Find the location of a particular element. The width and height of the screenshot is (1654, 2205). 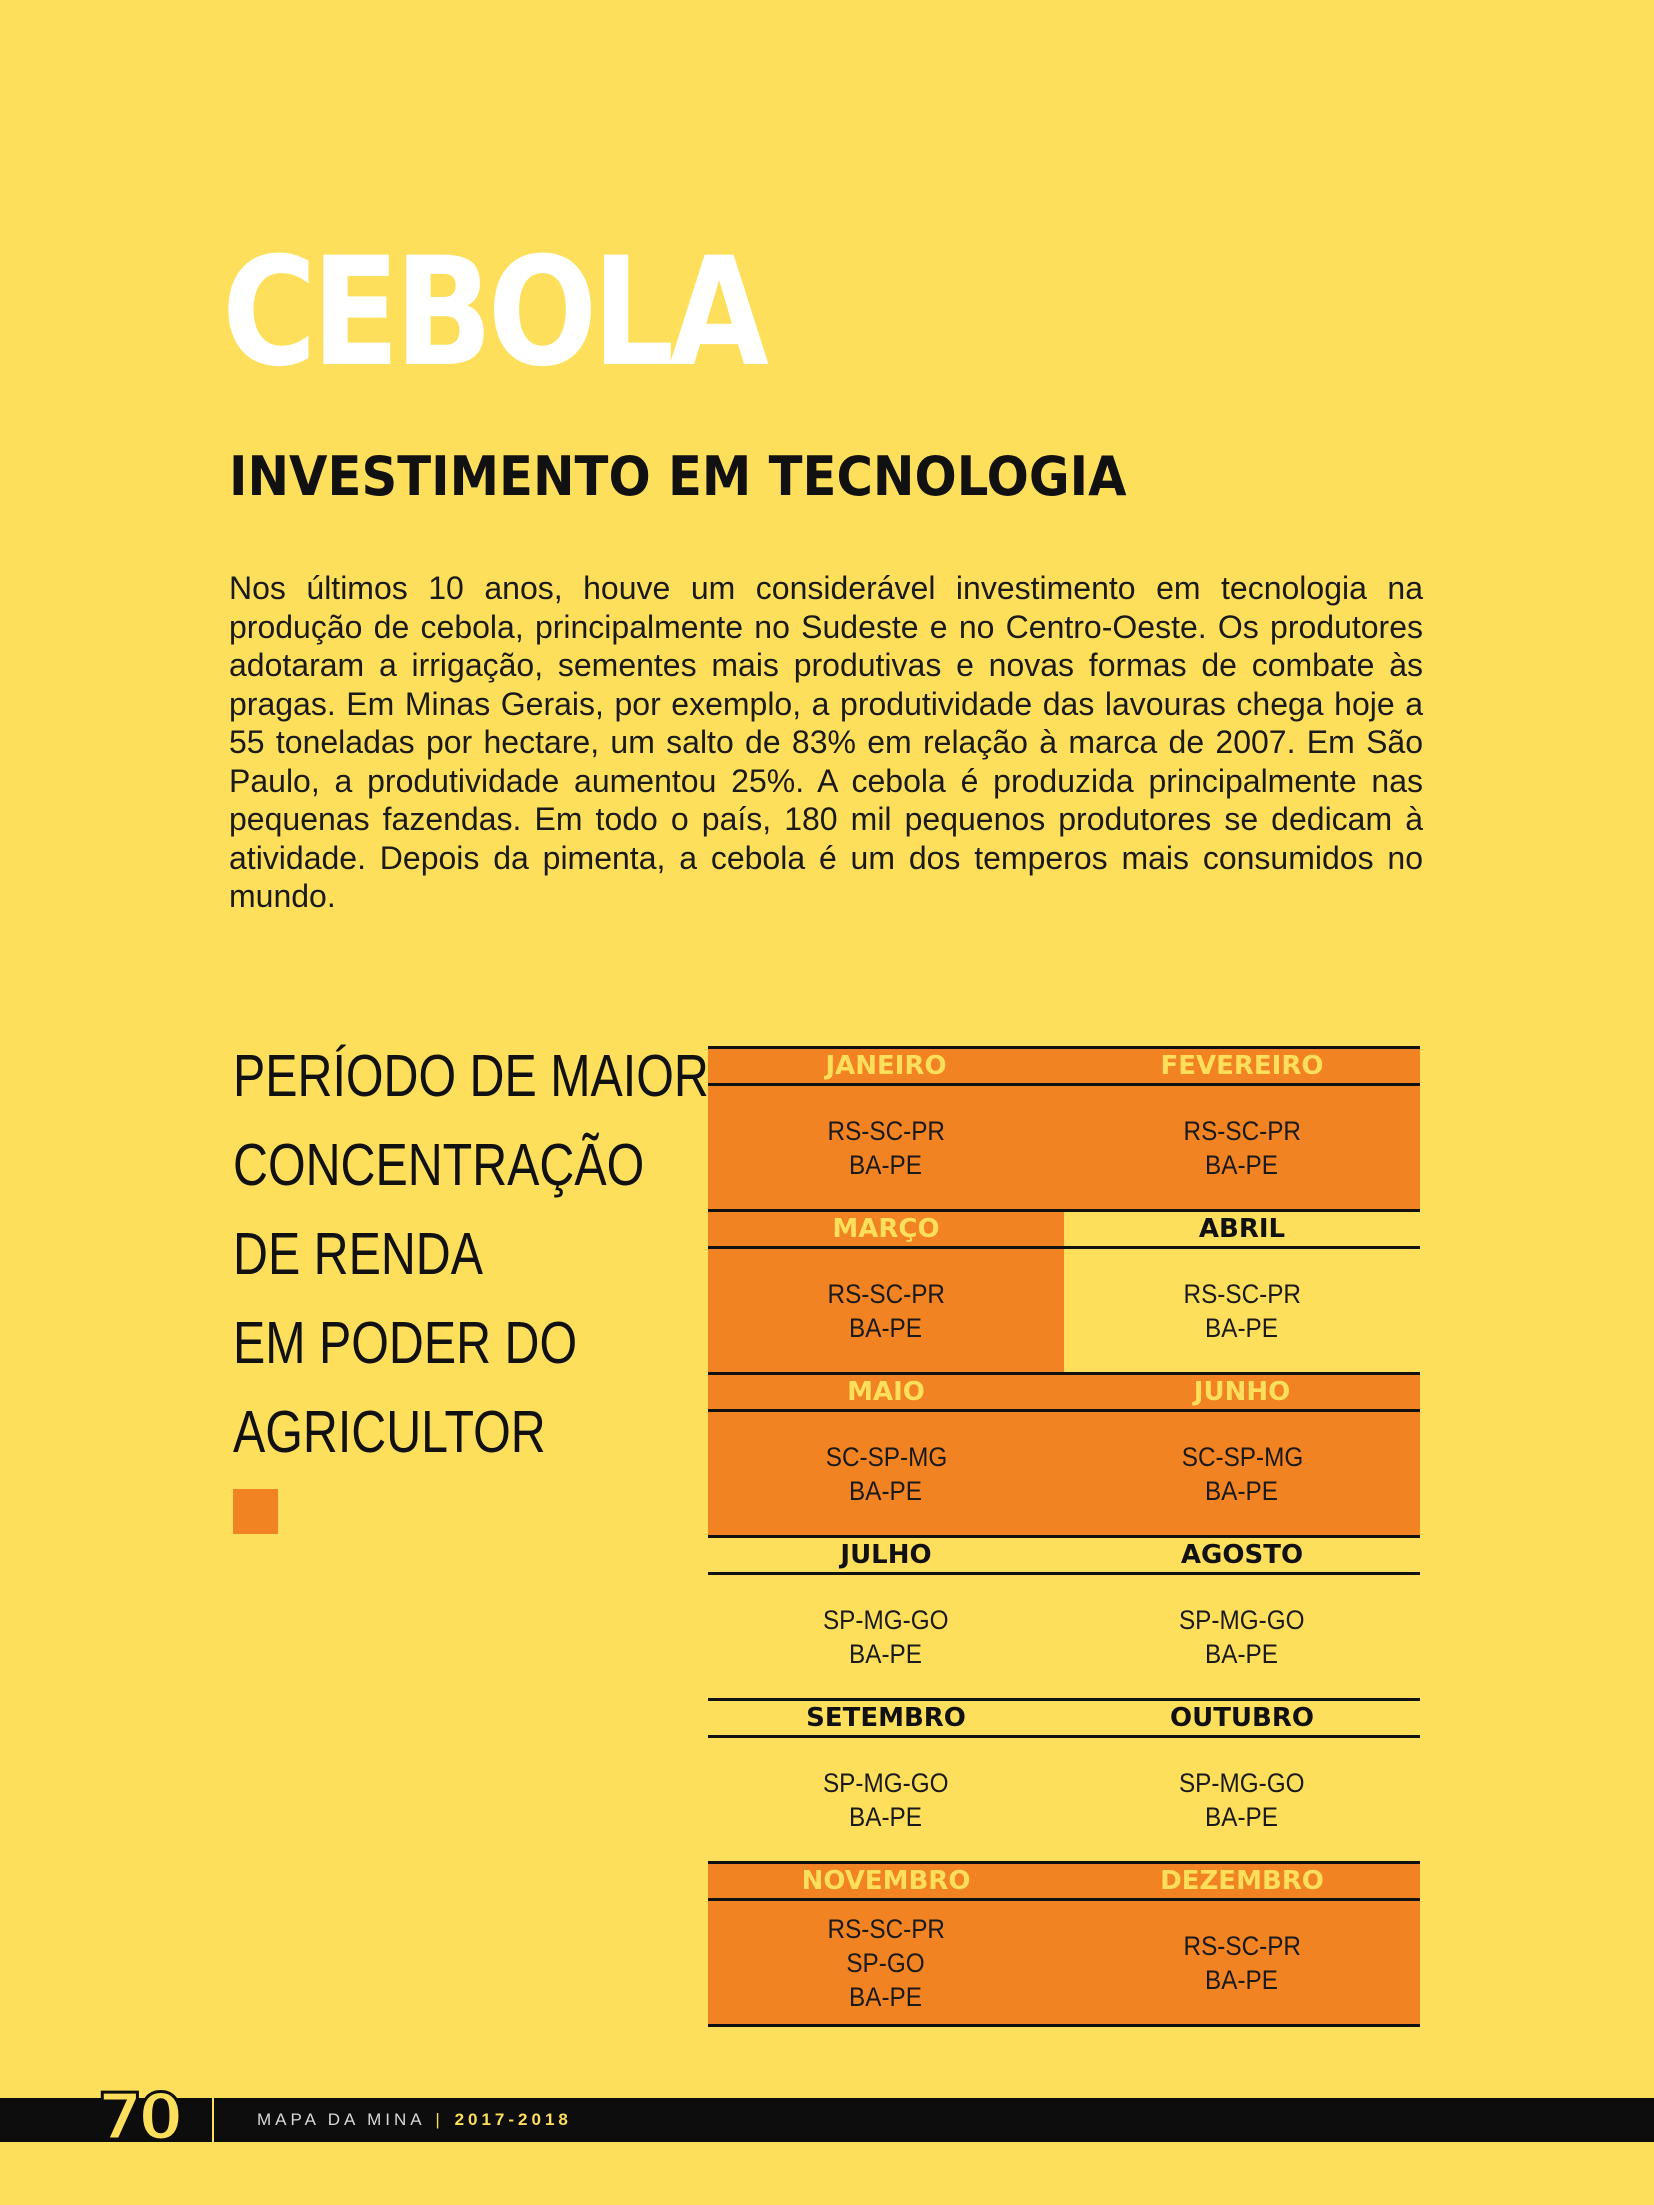

calendar-heading-line: CONCENTRAÇÃO is located at coordinates (439, 1165).